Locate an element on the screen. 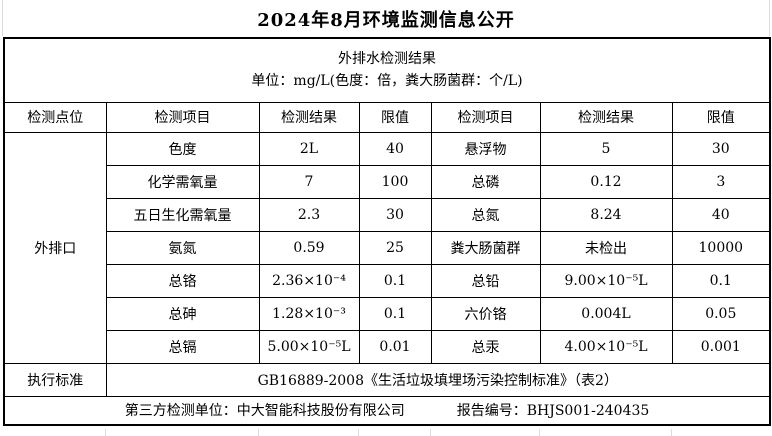  item-cell: 总氮 is located at coordinates (485, 214).